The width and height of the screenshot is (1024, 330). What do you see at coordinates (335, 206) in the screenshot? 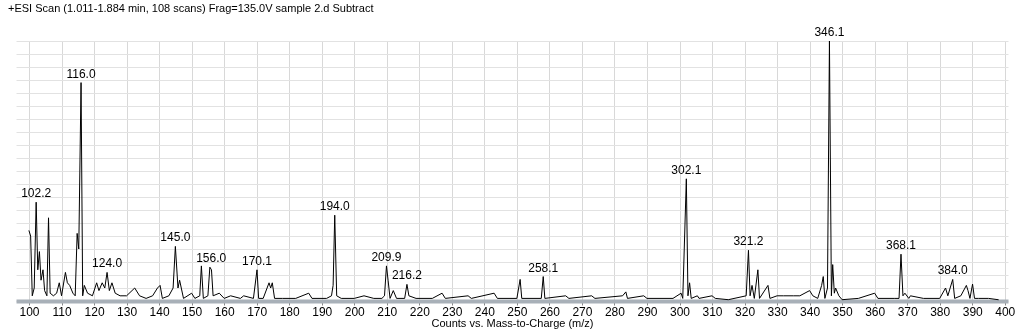
I see `annotation: 194.0` at bounding box center [335, 206].